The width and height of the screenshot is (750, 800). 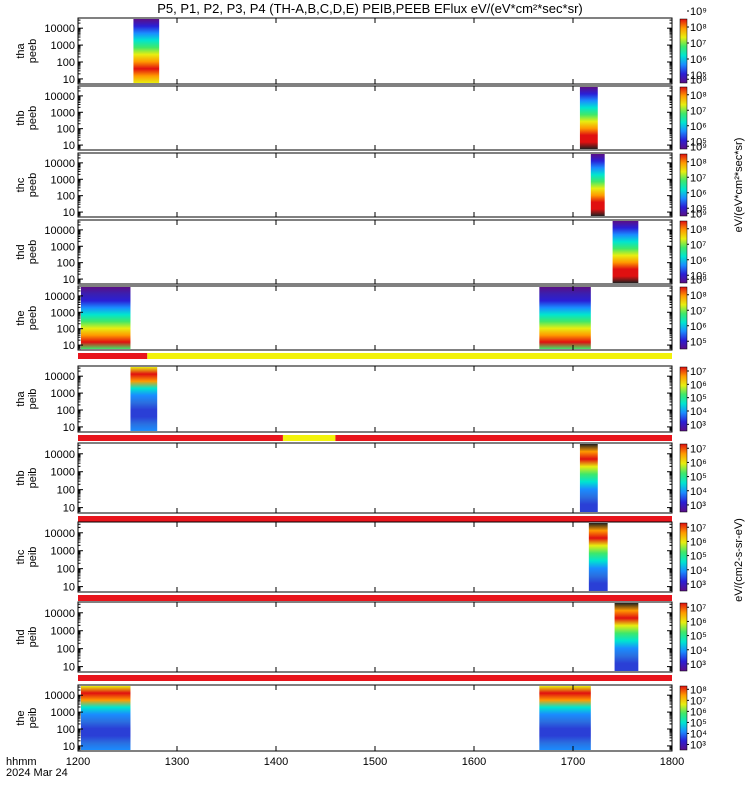 What do you see at coordinates (361, 316) in the screenshot?
I see `panel-the-peeb: 10 100 1000 10000 the peeb 10⁵ 10⁶ 10⁷ 10⁸ 10⁹` at bounding box center [361, 316].